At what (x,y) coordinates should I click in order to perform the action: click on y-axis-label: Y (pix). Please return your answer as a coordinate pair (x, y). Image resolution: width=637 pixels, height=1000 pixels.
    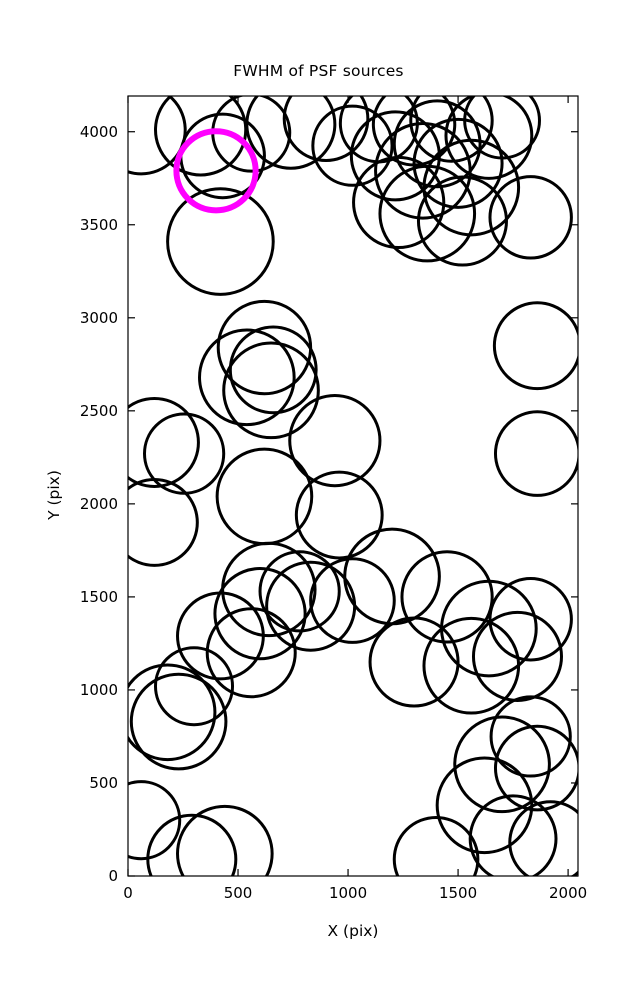
    Looking at the image, I should click on (54, 495).